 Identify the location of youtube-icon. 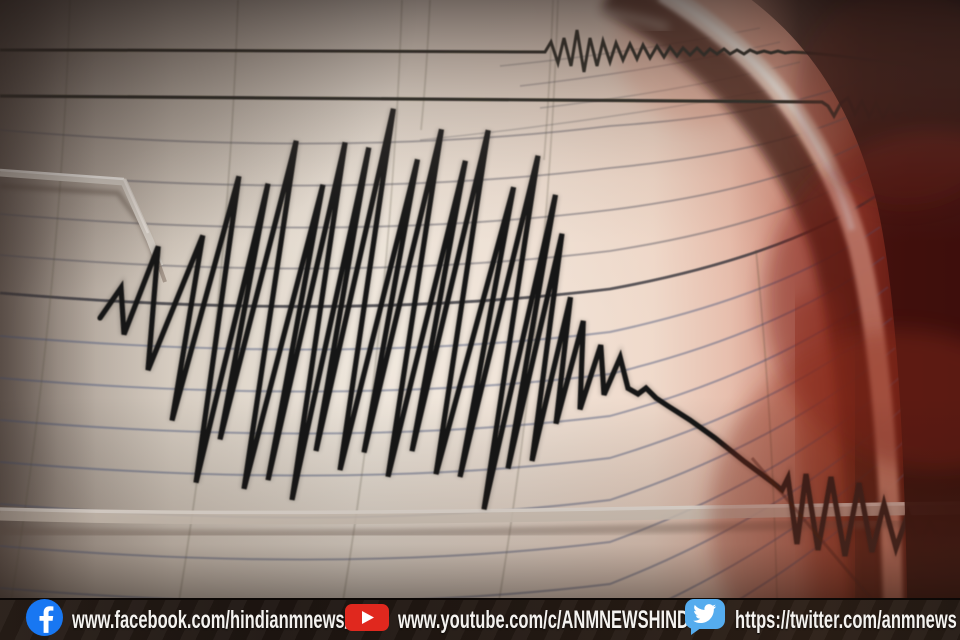
(367, 620).